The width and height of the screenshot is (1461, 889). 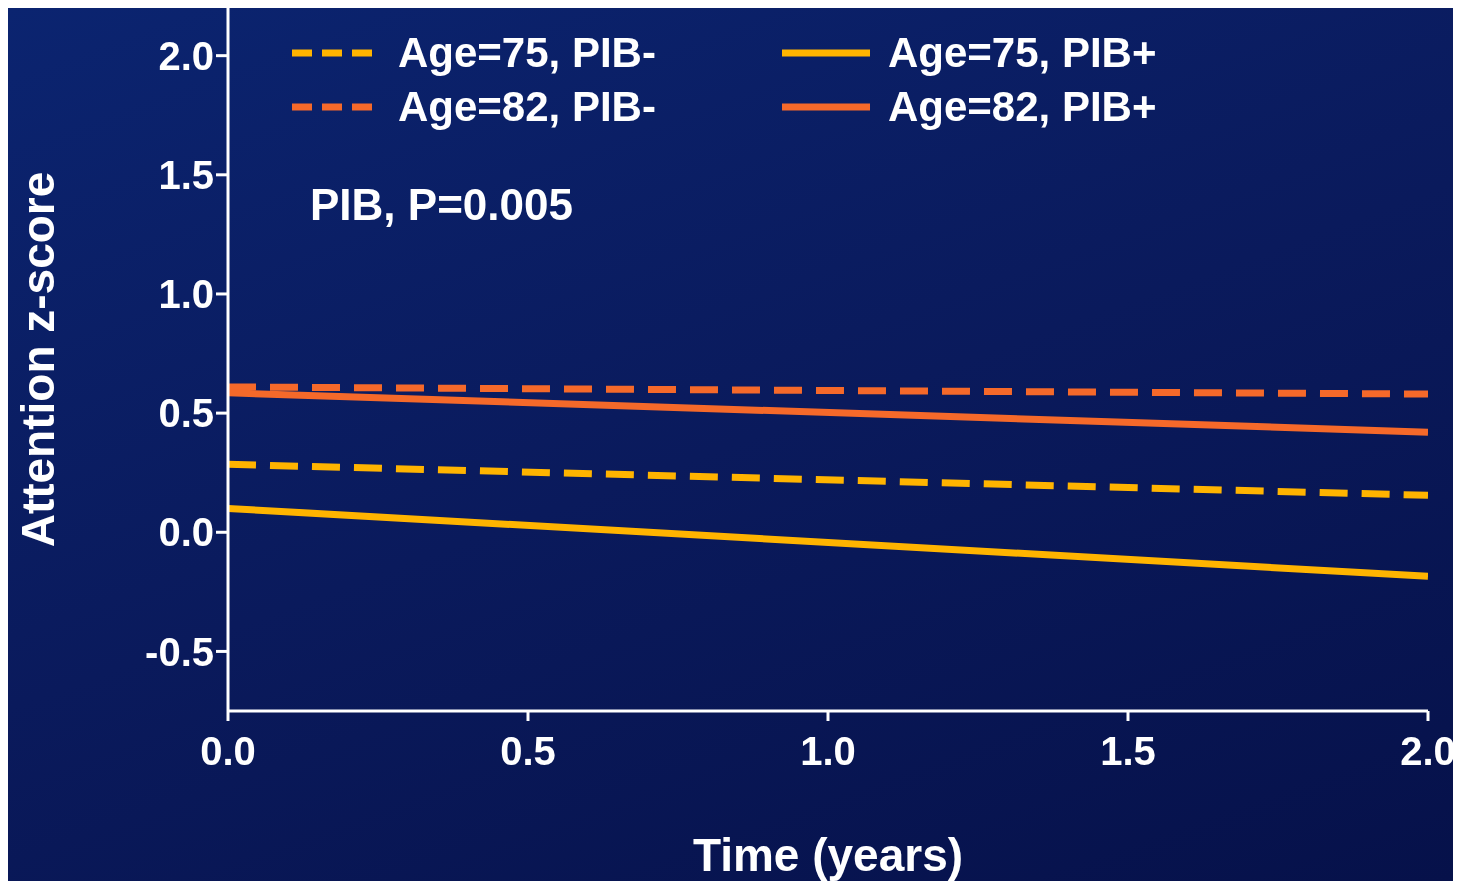 What do you see at coordinates (528, 751) in the screenshot?
I see `x-tick-label: 0.5` at bounding box center [528, 751].